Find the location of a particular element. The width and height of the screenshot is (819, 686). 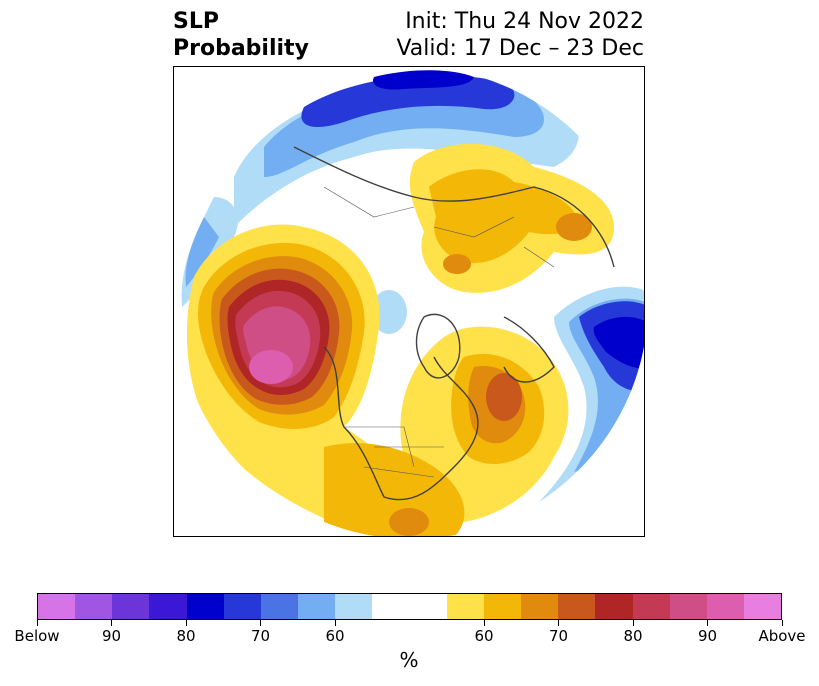

colorbar is located at coordinates (409, 606).